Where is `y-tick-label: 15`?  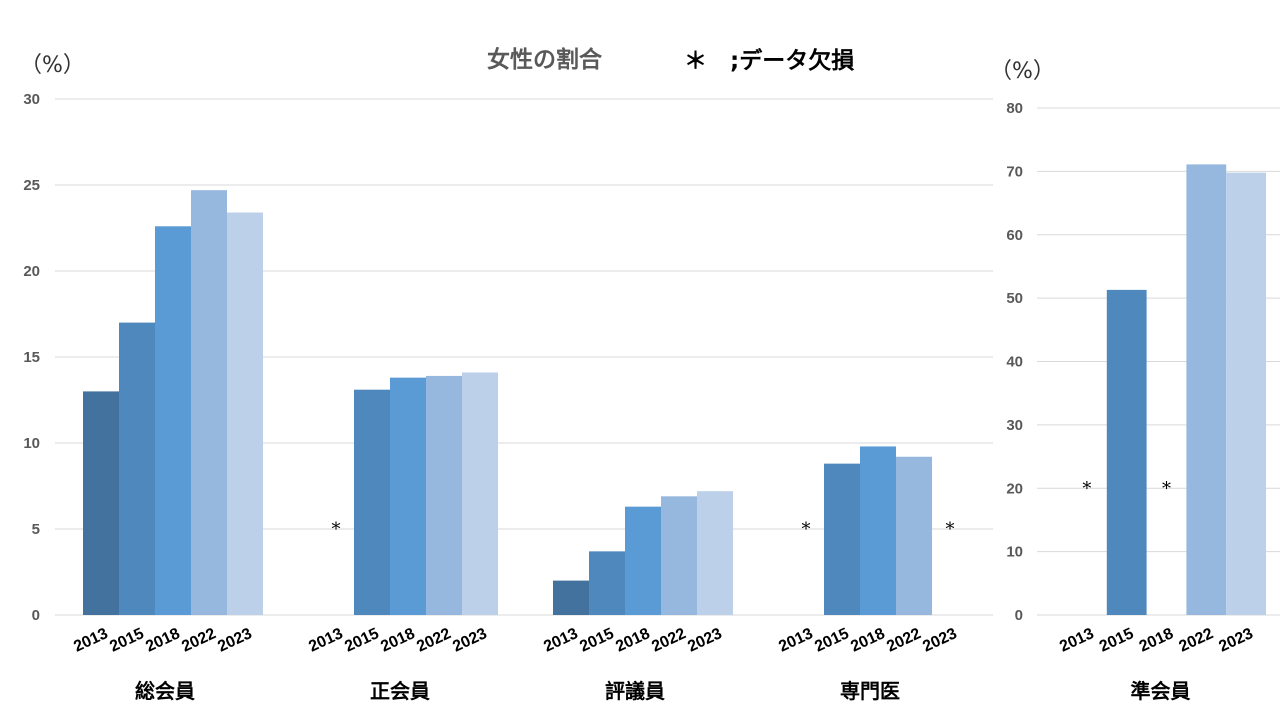 y-tick-label: 15 is located at coordinates (31, 357).